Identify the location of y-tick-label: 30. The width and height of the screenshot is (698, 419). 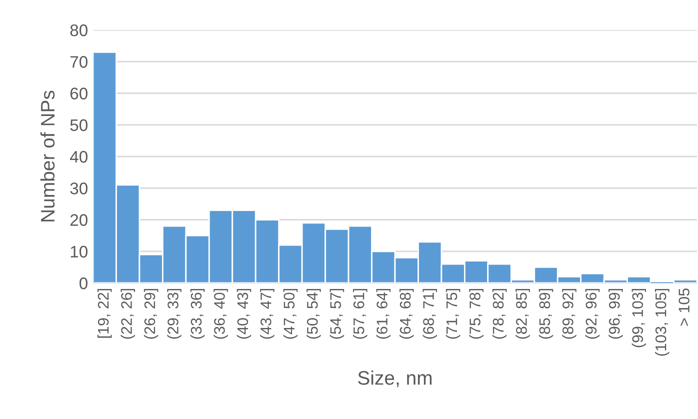
(79, 188).